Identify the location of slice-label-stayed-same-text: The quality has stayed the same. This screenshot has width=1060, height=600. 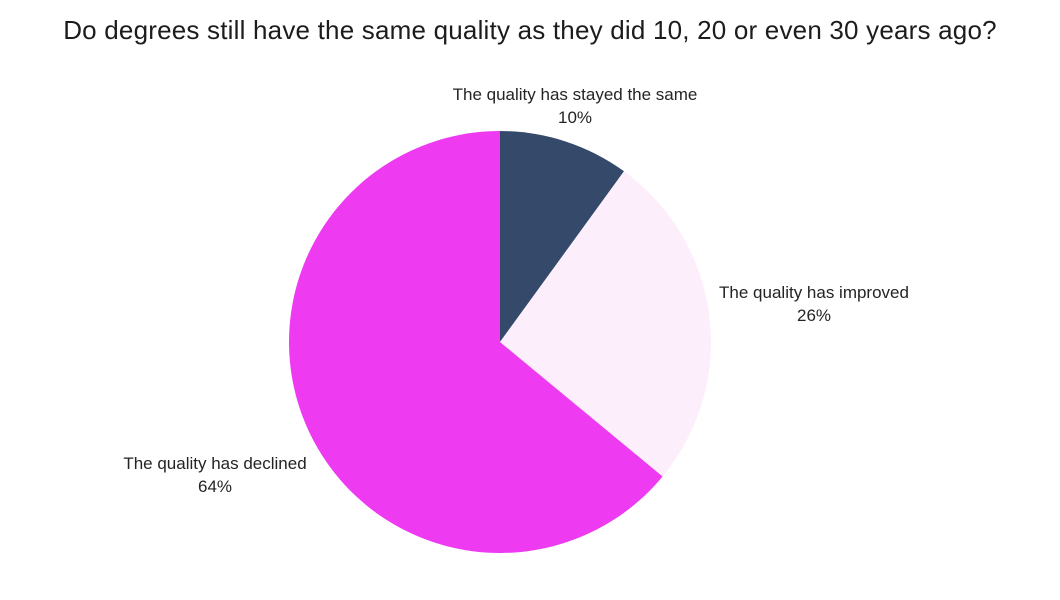
(575, 94).